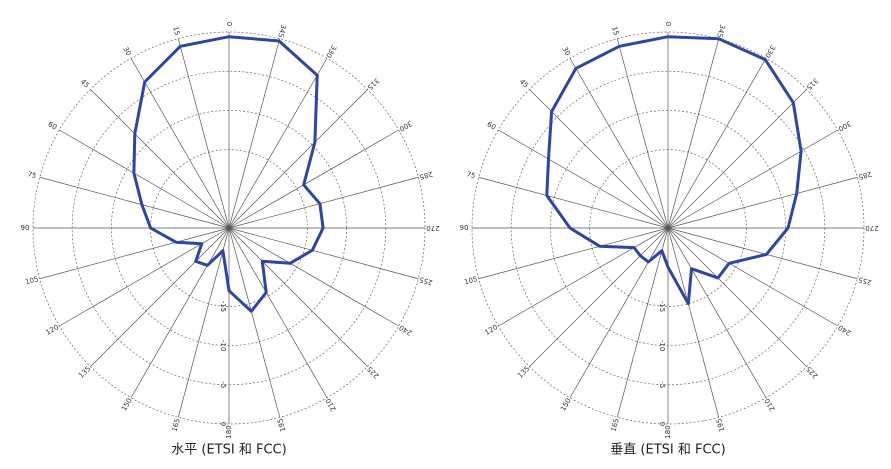 The image size is (891, 469). What do you see at coordinates (667, 450) in the screenshot?
I see `chart-caption: 垂直 (ETSI 和 FCC)` at bounding box center [667, 450].